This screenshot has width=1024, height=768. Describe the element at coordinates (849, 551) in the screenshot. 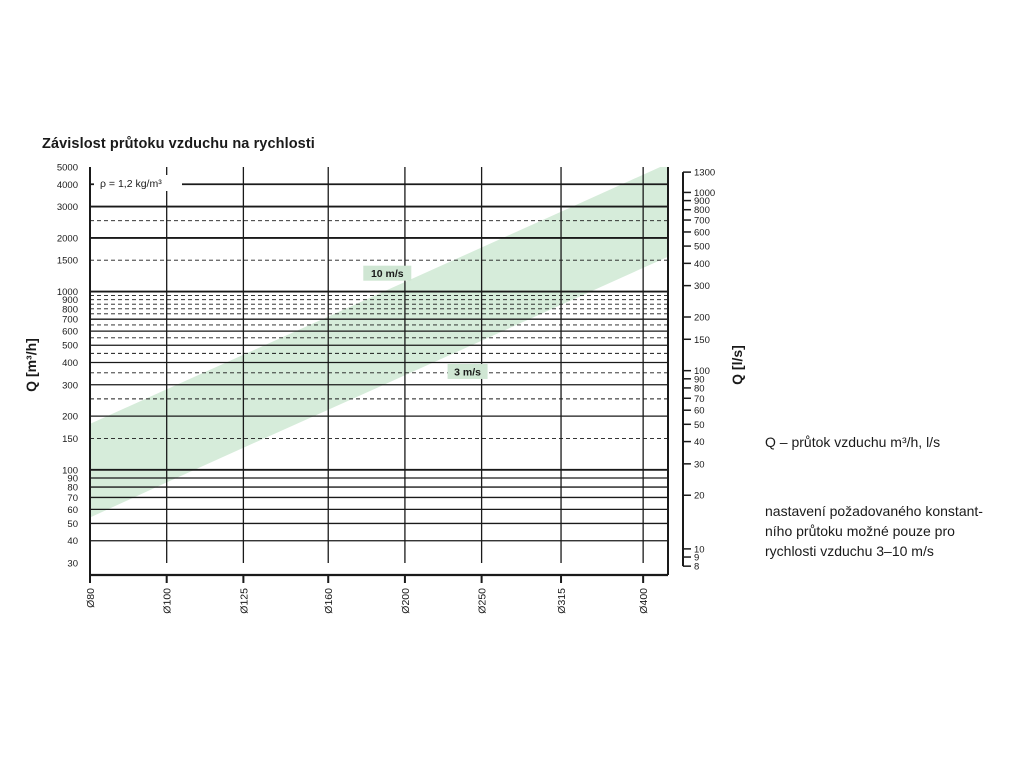

I see `legend-setting-line: rychlosti vzduchu 3–10 m/s` at that location.